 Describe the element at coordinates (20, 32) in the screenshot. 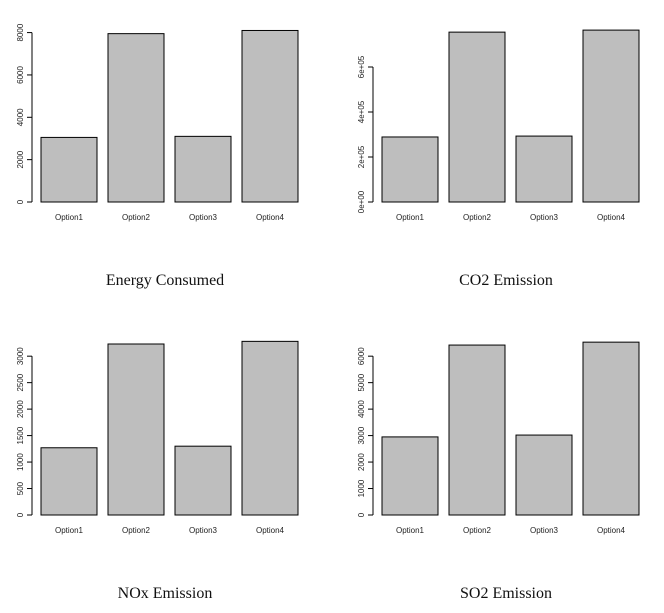

I see `y-tick-label: 8000` at that location.